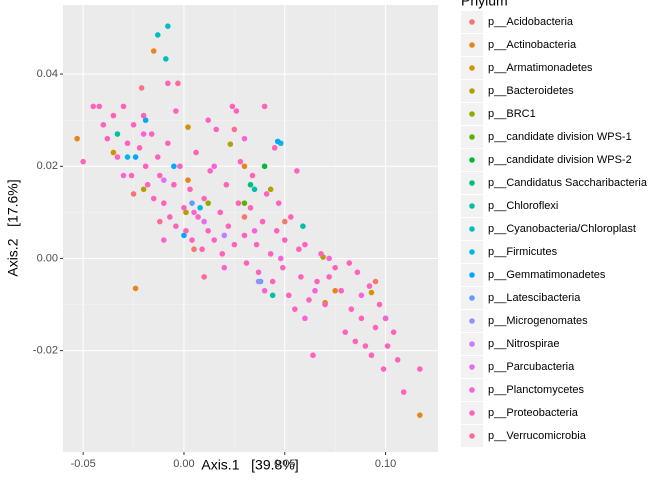 The image size is (672, 480). I want to click on x-tick-label: 0.00, so click(183, 464).